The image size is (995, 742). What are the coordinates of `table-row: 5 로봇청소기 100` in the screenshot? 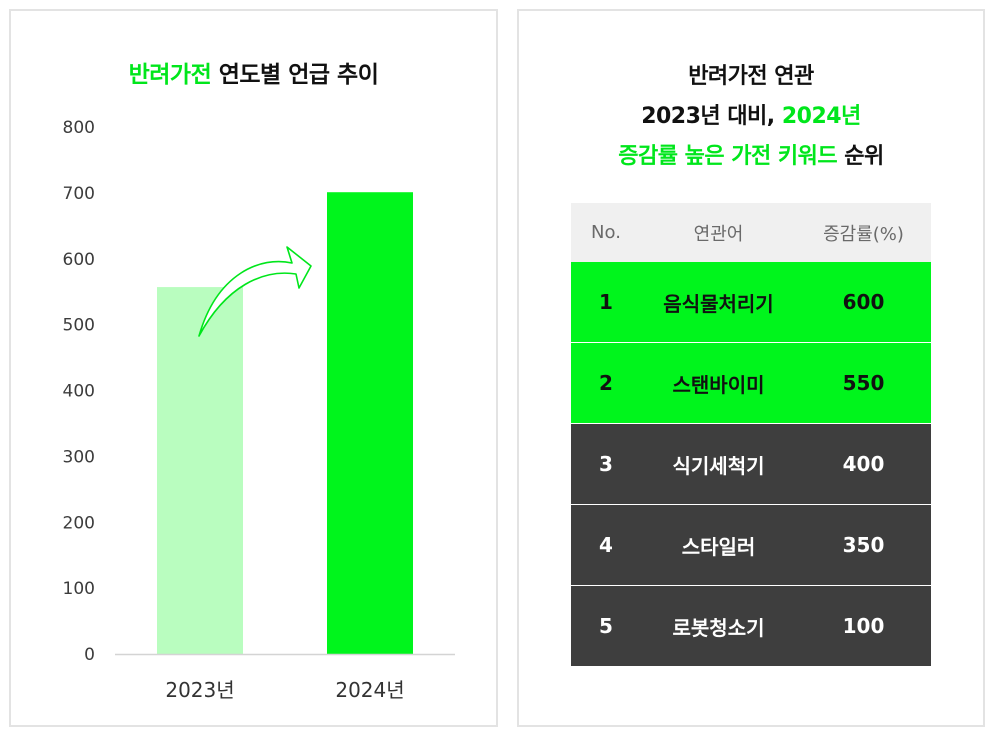 It's located at (751, 626).